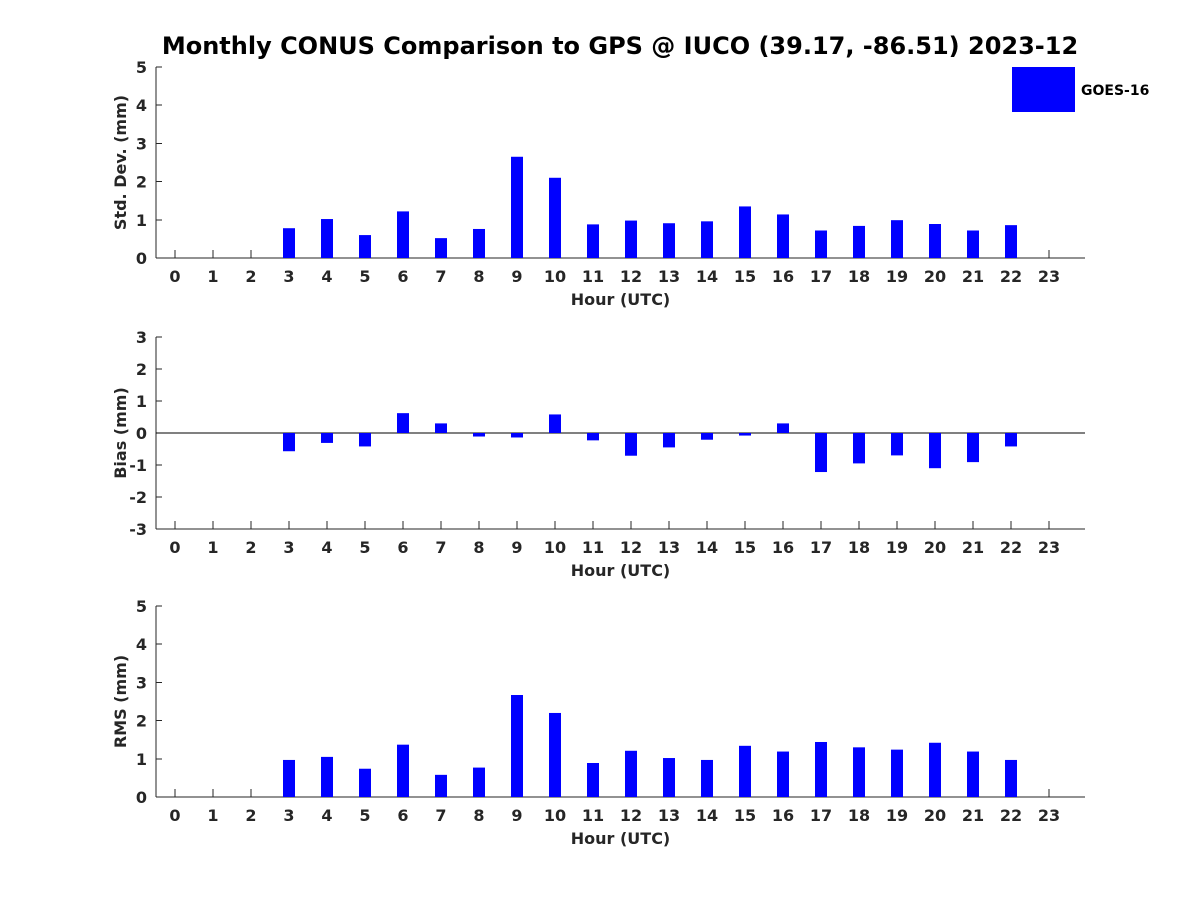 This screenshot has height=900, width=1200. Describe the element at coordinates (402, 547) in the screenshot. I see `x-tick-label: 6` at that location.